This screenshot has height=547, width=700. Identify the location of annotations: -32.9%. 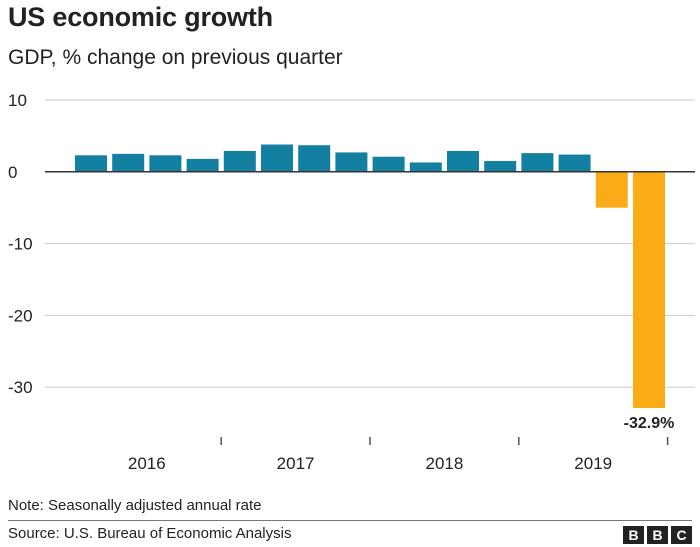
(649, 423).